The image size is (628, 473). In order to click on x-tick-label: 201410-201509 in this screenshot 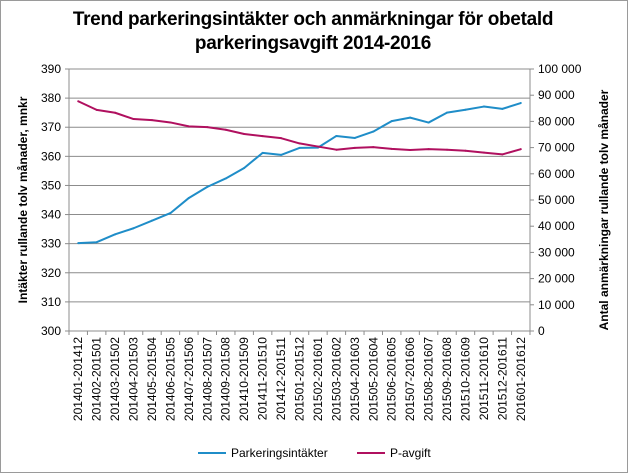, I will do `click(244, 379)`.